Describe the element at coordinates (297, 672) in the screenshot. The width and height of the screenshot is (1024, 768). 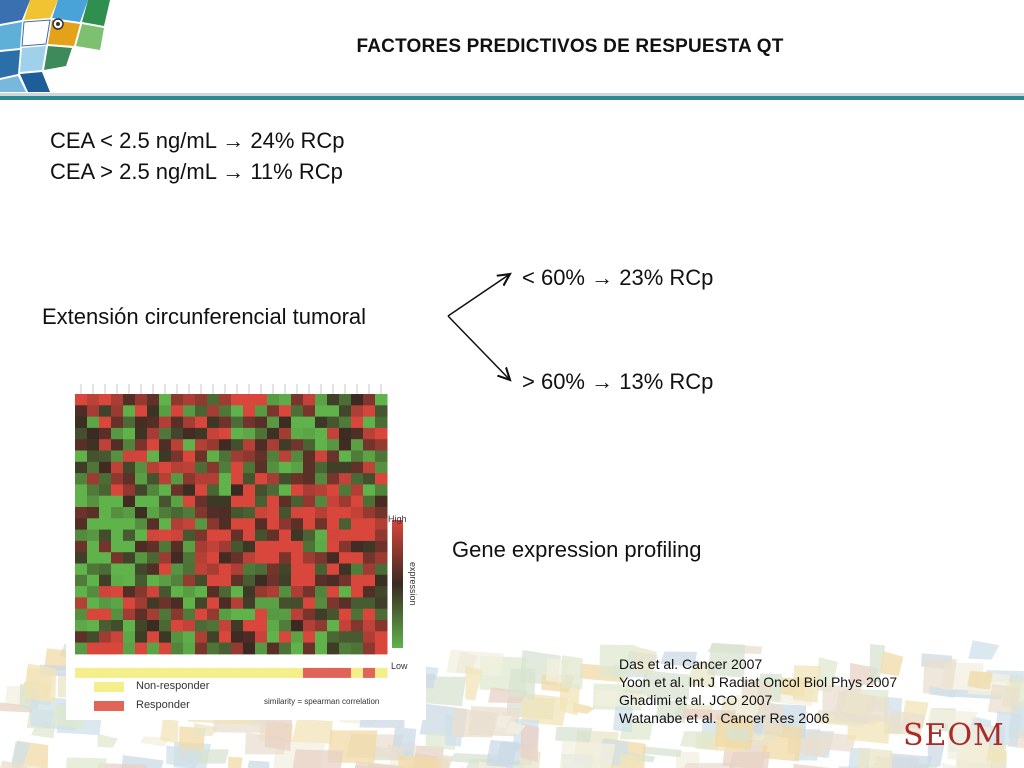
I see `class-bar-cell` at that location.